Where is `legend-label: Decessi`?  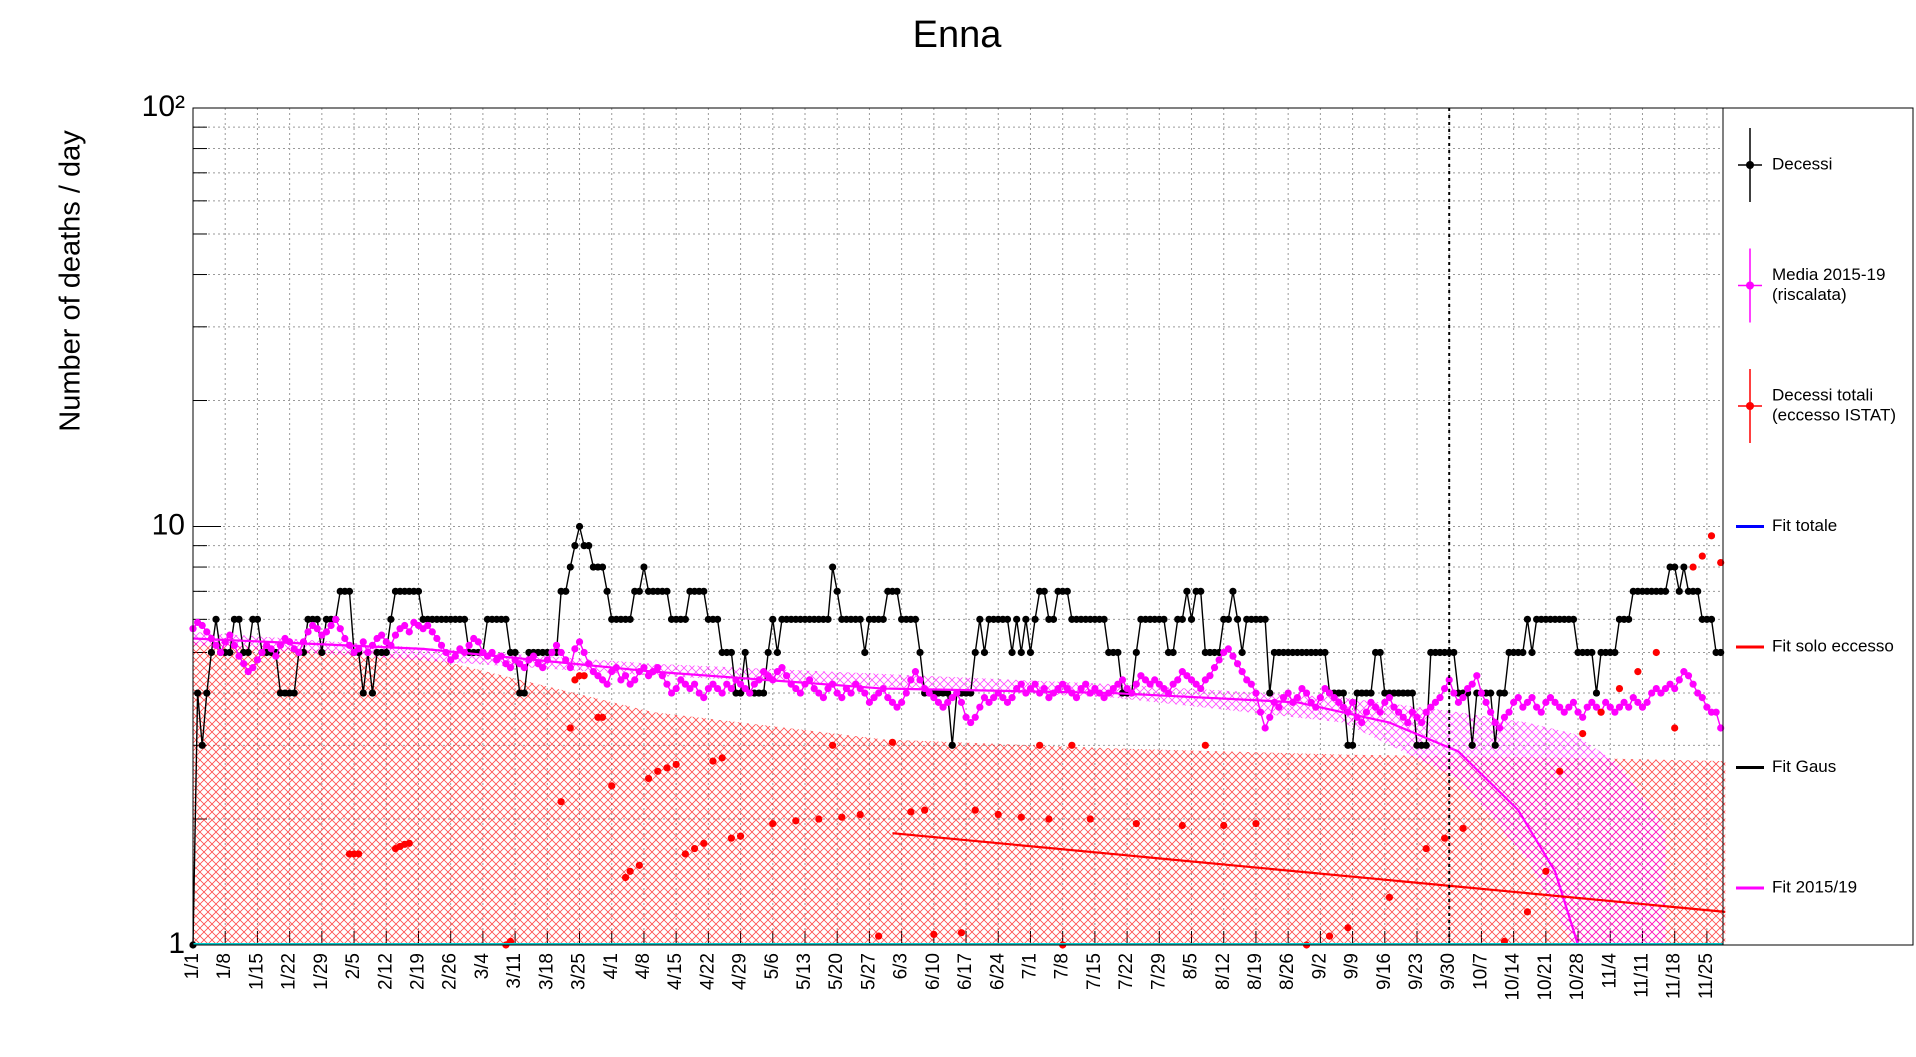 legend-label: Decessi is located at coordinates (1802, 163).